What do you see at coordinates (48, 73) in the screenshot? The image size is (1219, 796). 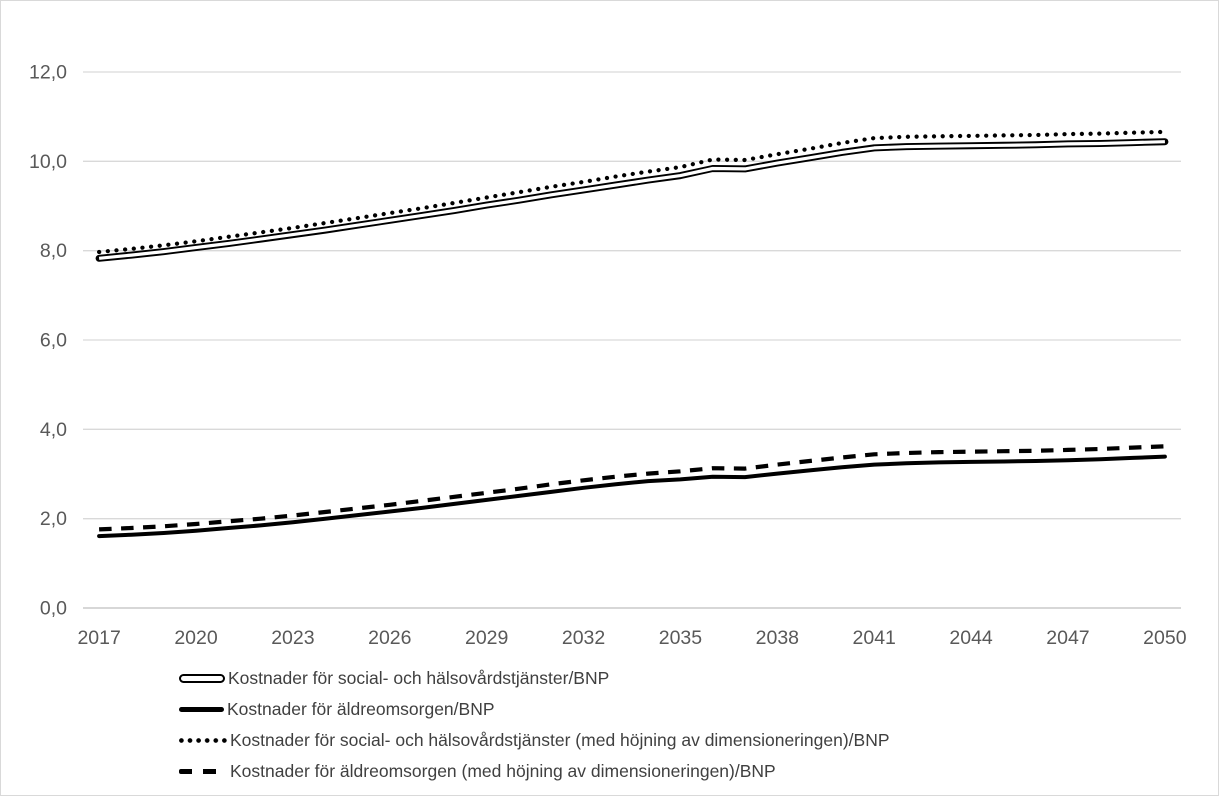 I see `y-axis-tick-label: 12,0` at bounding box center [48, 73].